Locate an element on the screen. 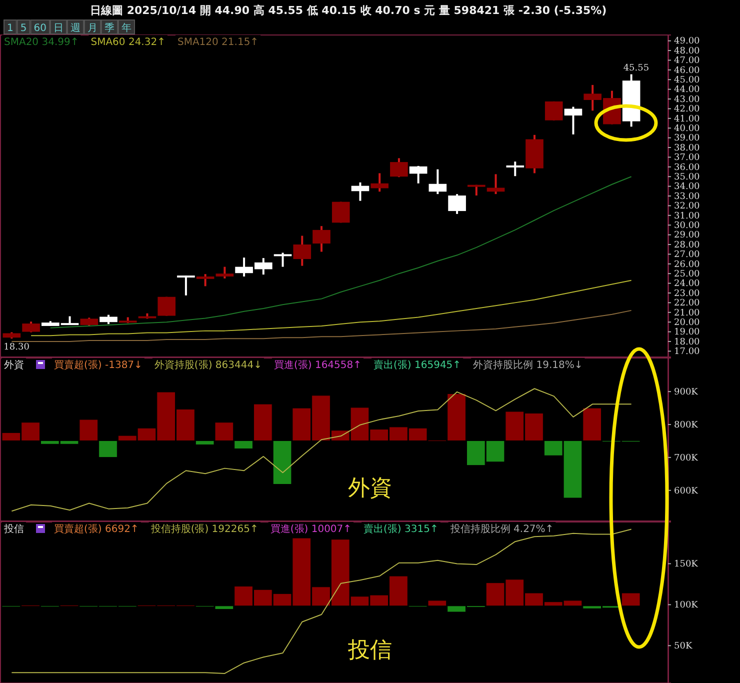 The width and height of the screenshot is (740, 683). y-tick-label: 32.00 is located at coordinates (687, 207).